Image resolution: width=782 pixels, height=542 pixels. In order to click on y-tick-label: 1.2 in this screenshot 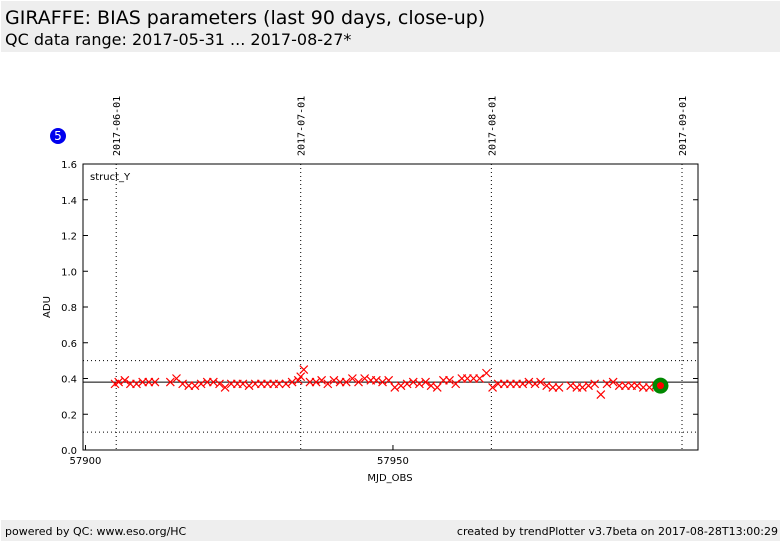, I will do `click(69, 237)`.